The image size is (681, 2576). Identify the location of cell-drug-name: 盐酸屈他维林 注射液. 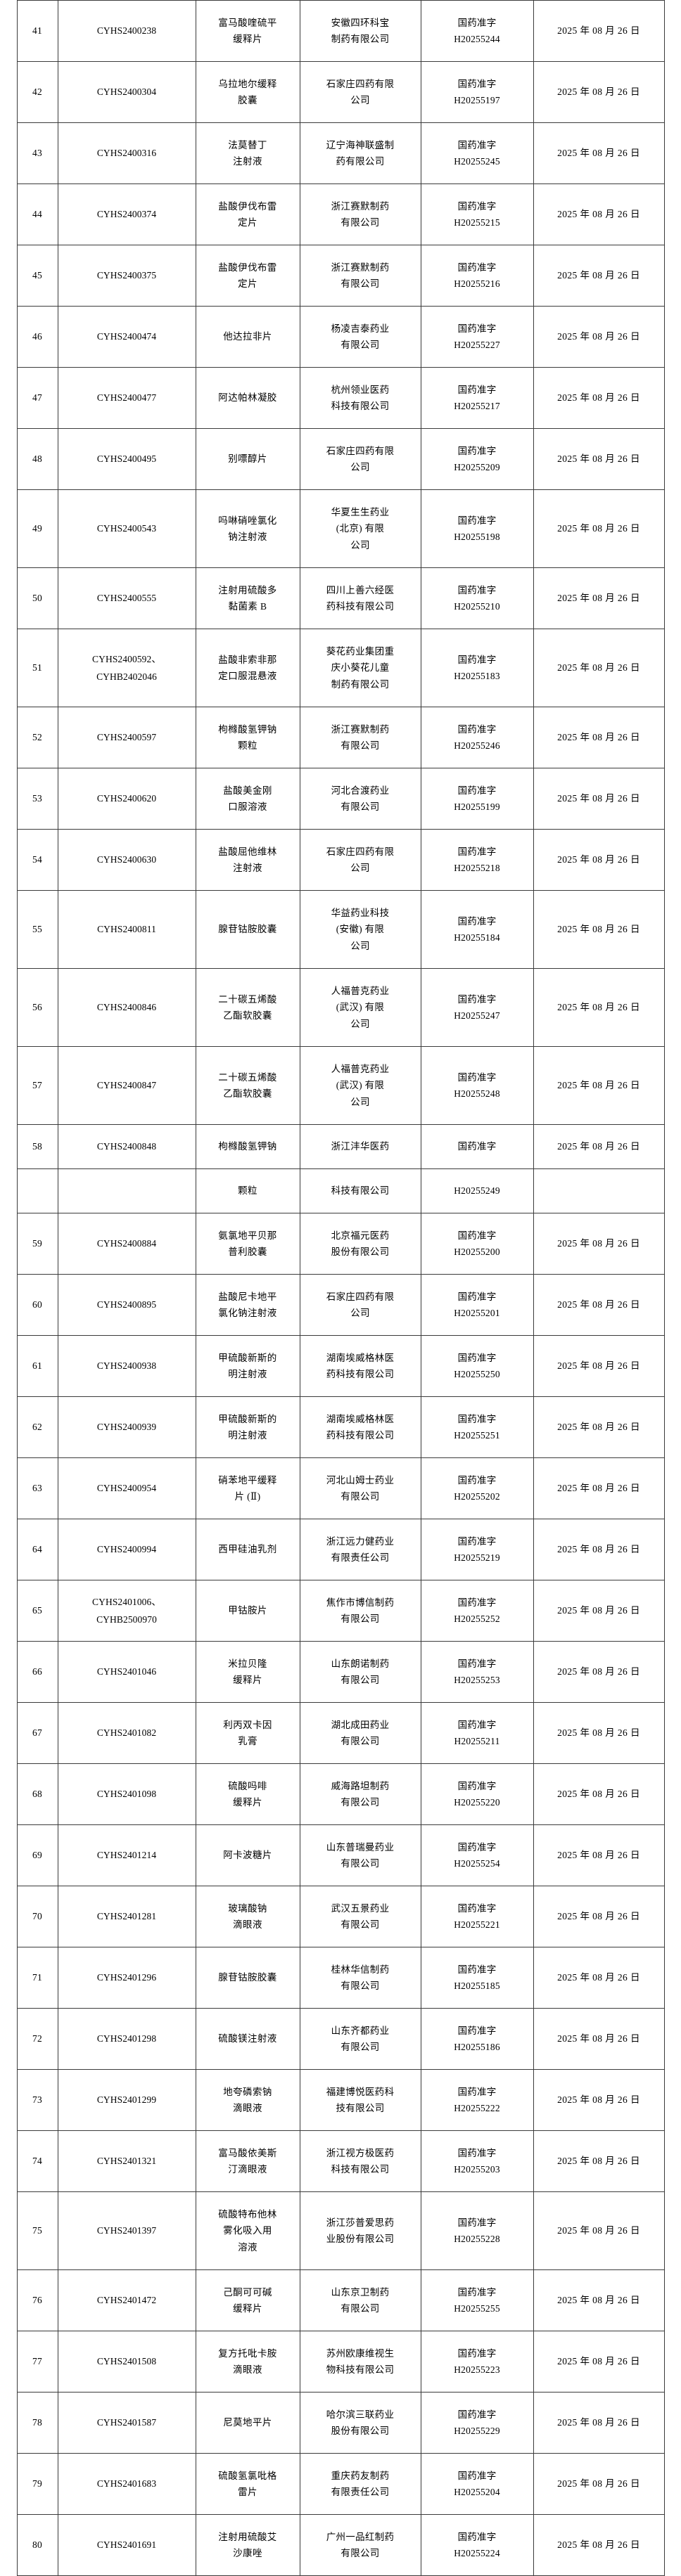
(247, 860).